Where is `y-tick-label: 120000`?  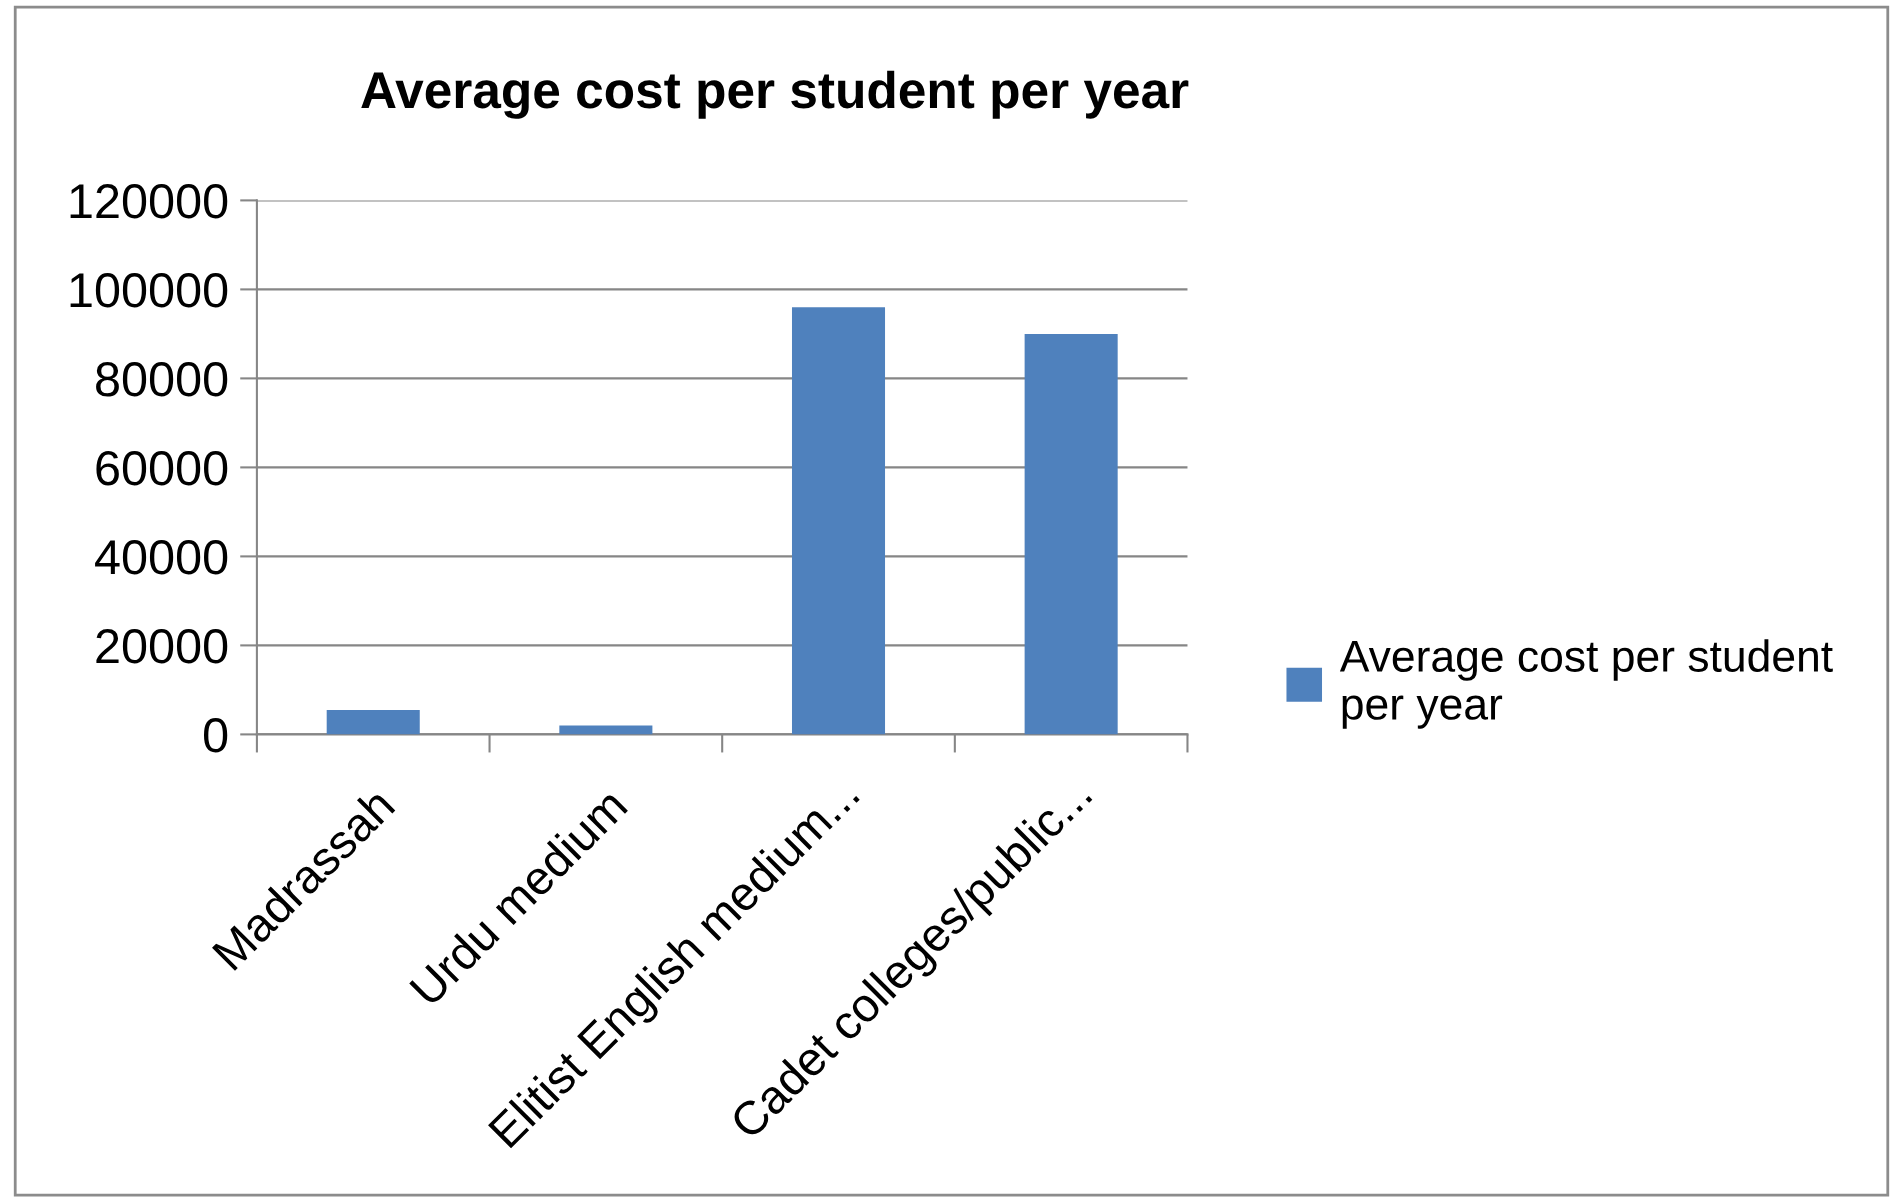
y-tick-label: 120000 is located at coordinates (149, 201).